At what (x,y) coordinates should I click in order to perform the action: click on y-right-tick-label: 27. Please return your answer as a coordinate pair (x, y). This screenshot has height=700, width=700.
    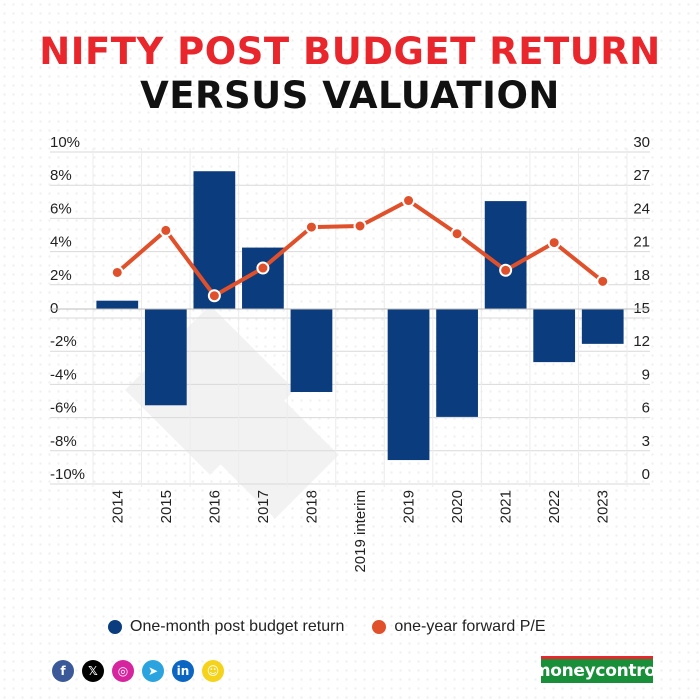
    Looking at the image, I should click on (641, 175).